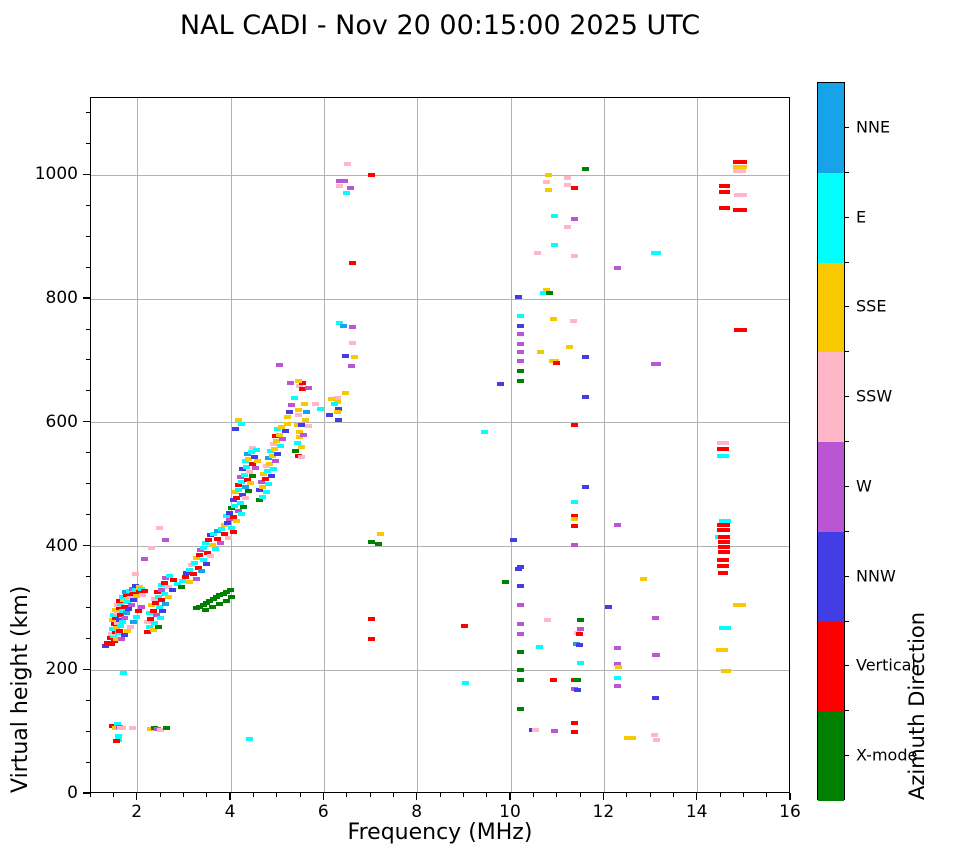 The image size is (958, 857). I want to click on colorbar-segment-e, so click(831, 217).